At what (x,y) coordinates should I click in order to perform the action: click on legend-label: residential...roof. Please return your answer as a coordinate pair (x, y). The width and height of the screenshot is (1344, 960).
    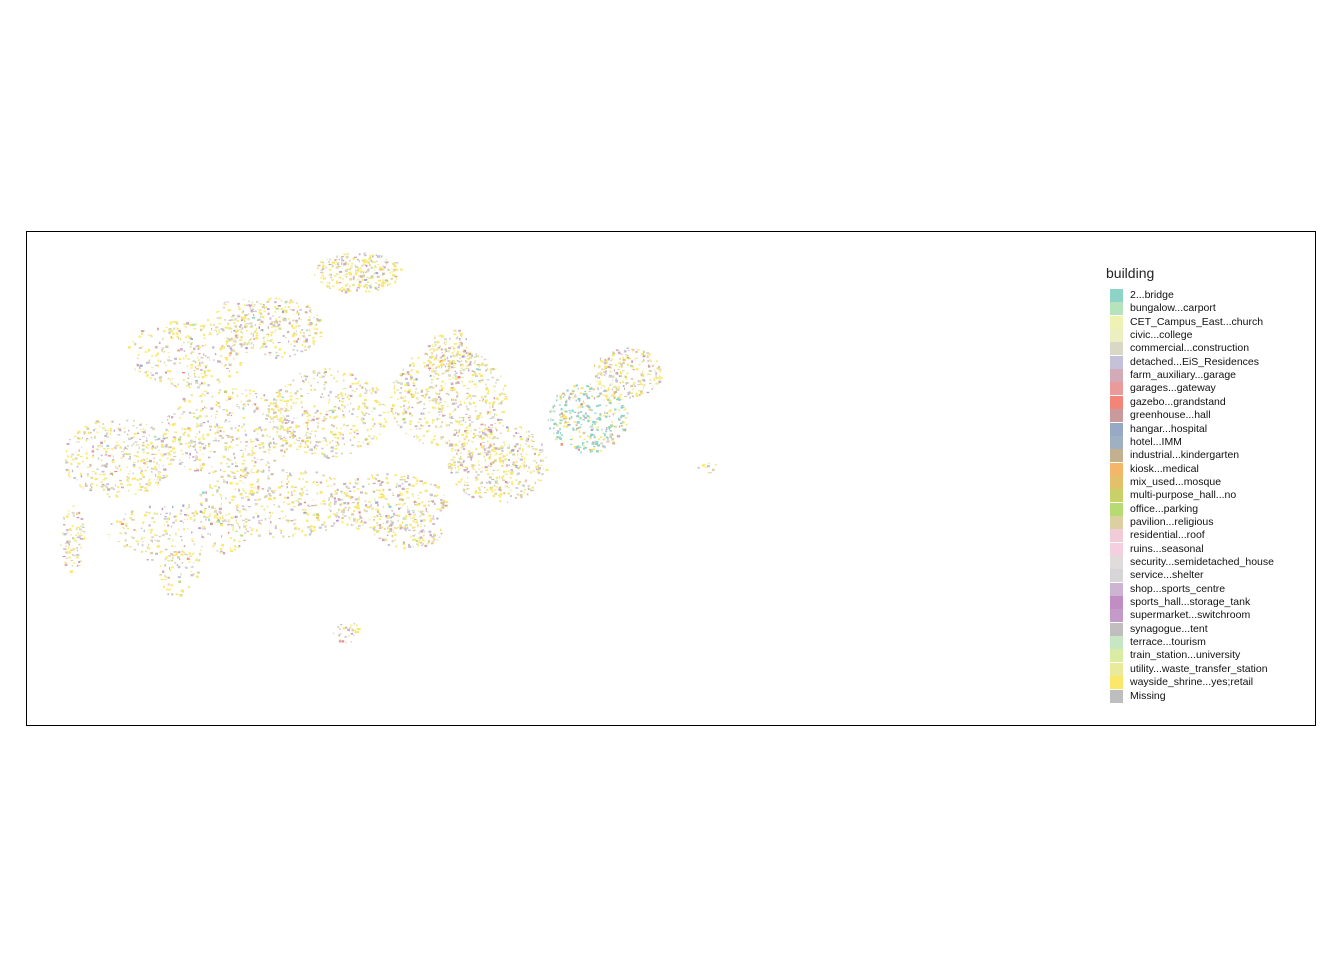
    Looking at the image, I should click on (1167, 535).